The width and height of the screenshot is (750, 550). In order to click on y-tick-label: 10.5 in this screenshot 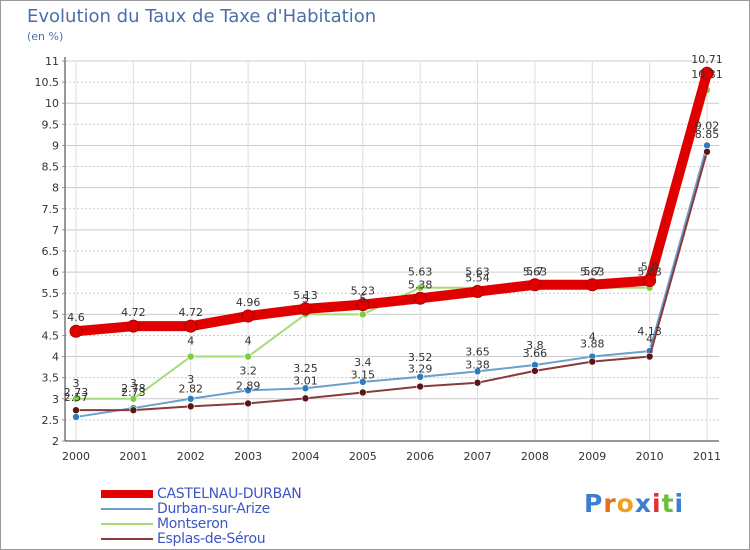, I will do `click(47, 82)`.